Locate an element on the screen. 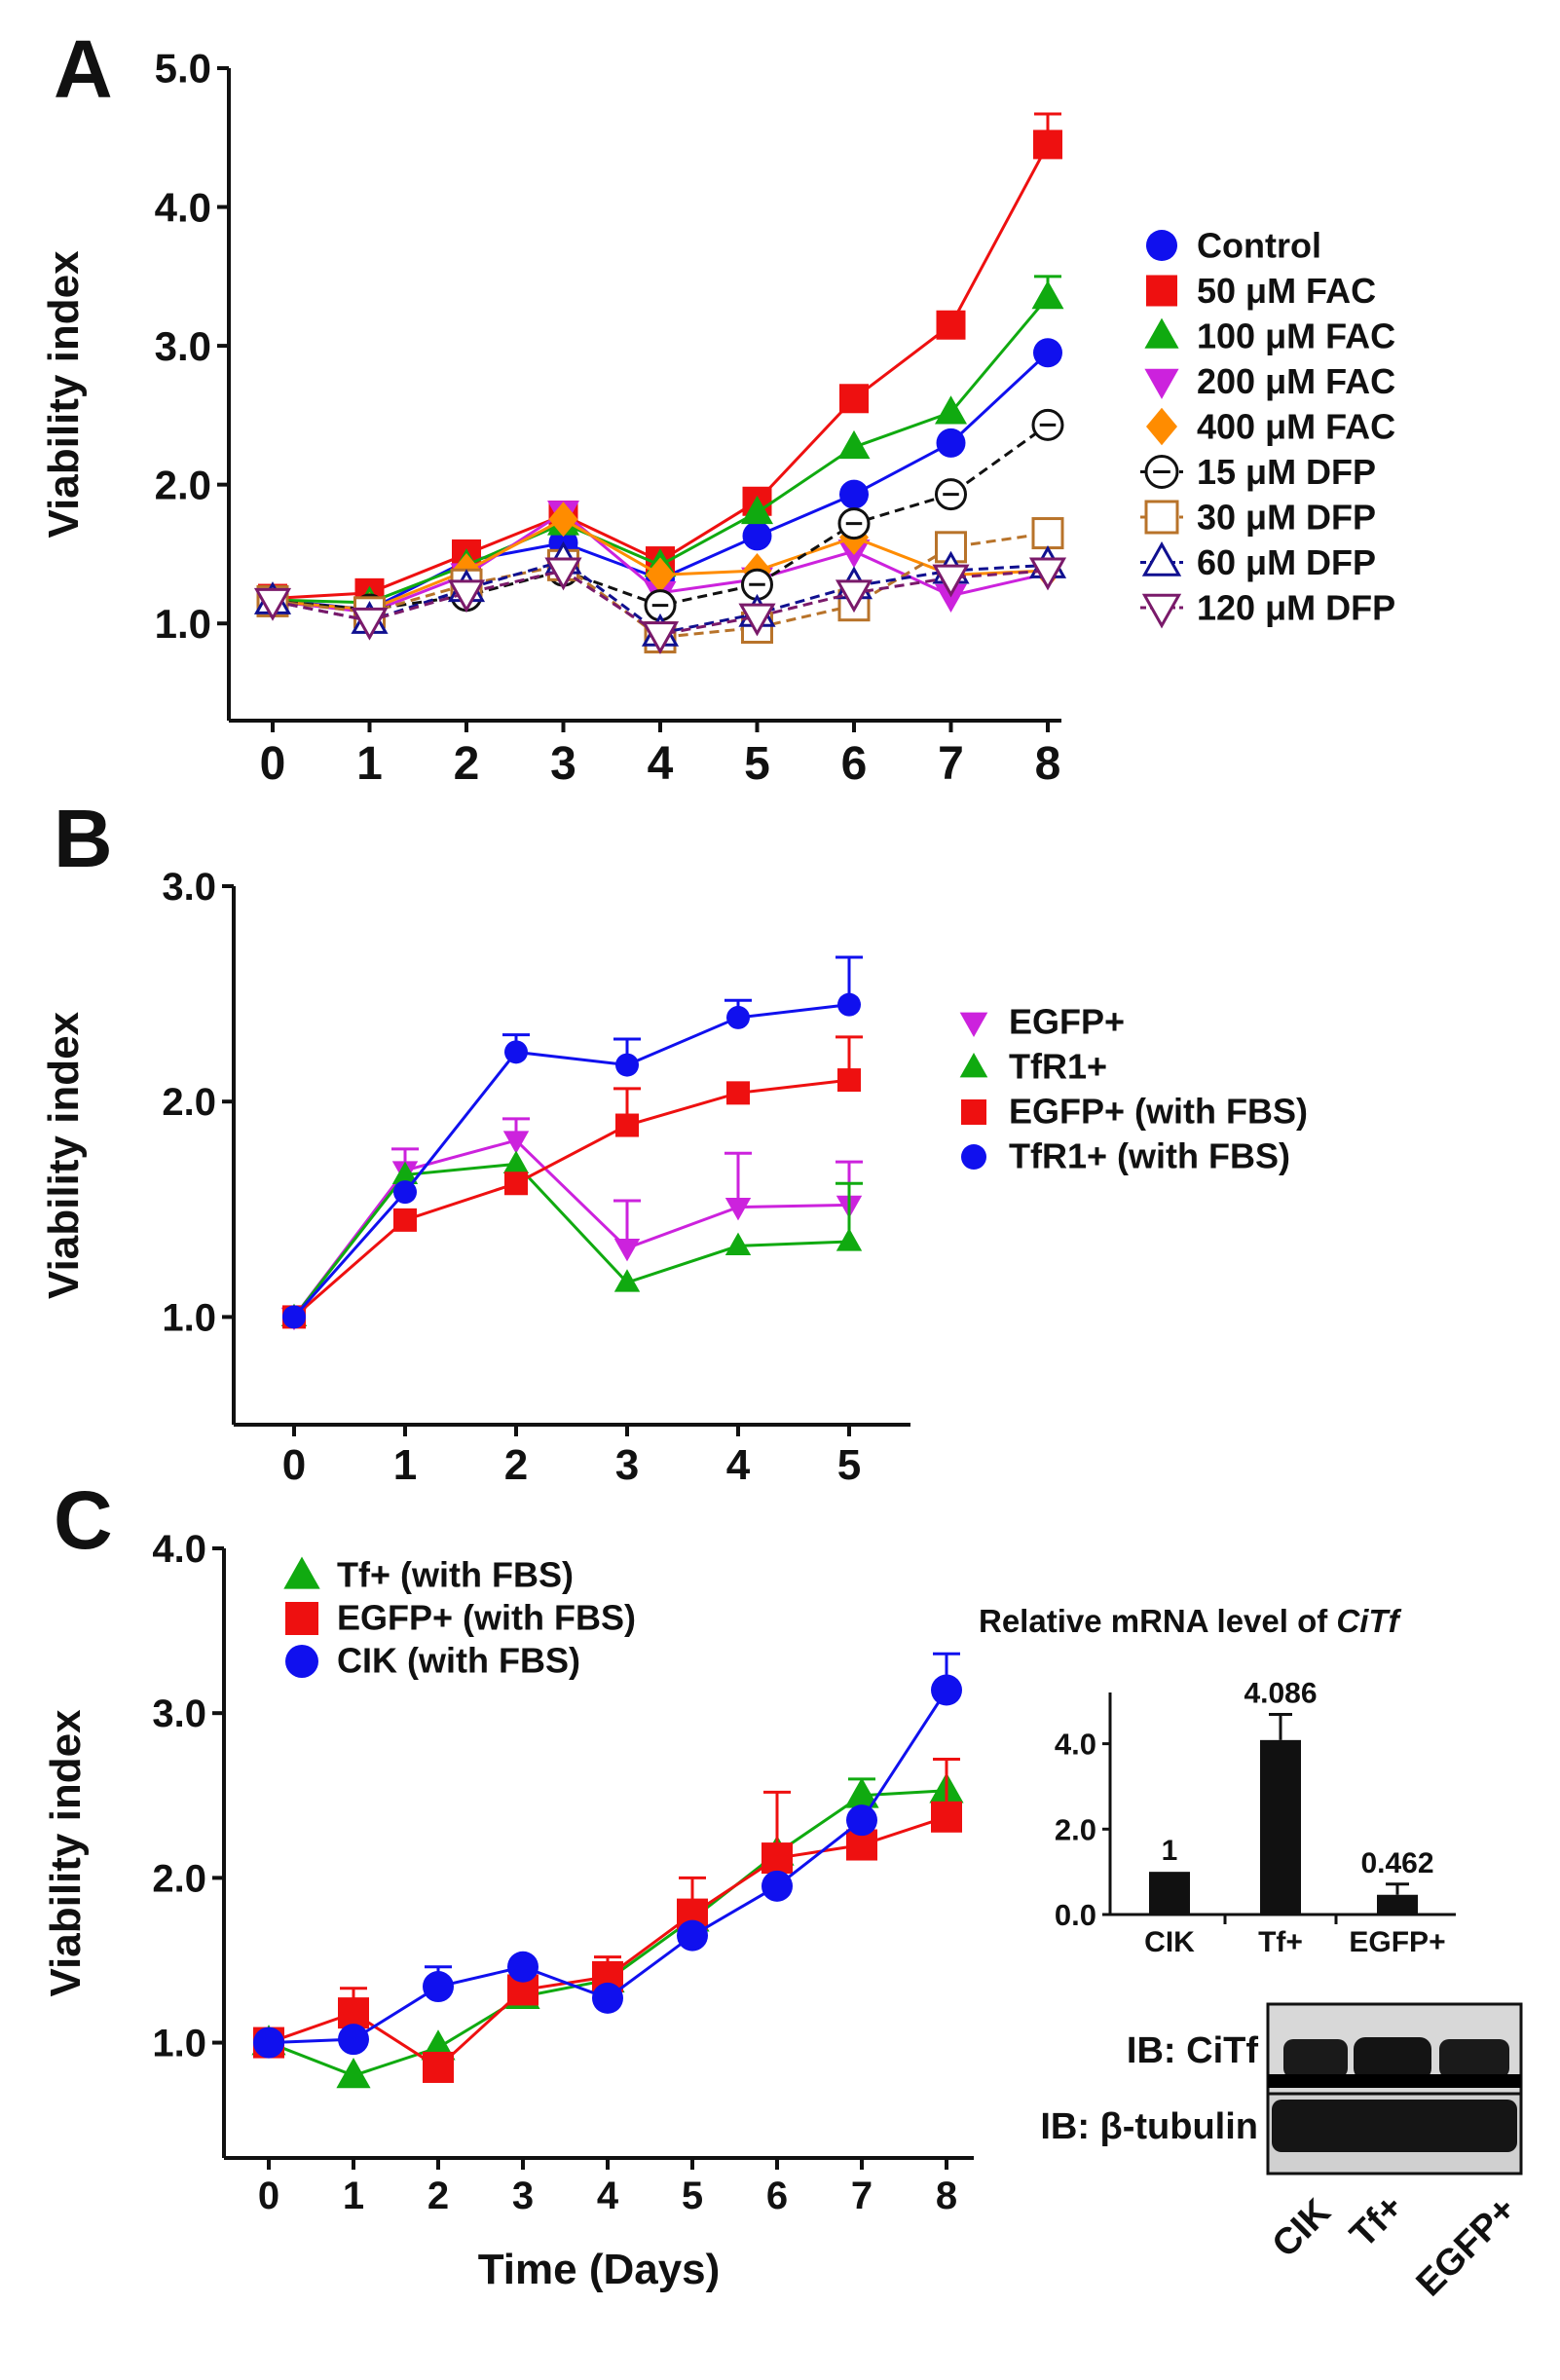 The image size is (1560, 2380). c-xtick-label: 5 is located at coordinates (692, 2196).